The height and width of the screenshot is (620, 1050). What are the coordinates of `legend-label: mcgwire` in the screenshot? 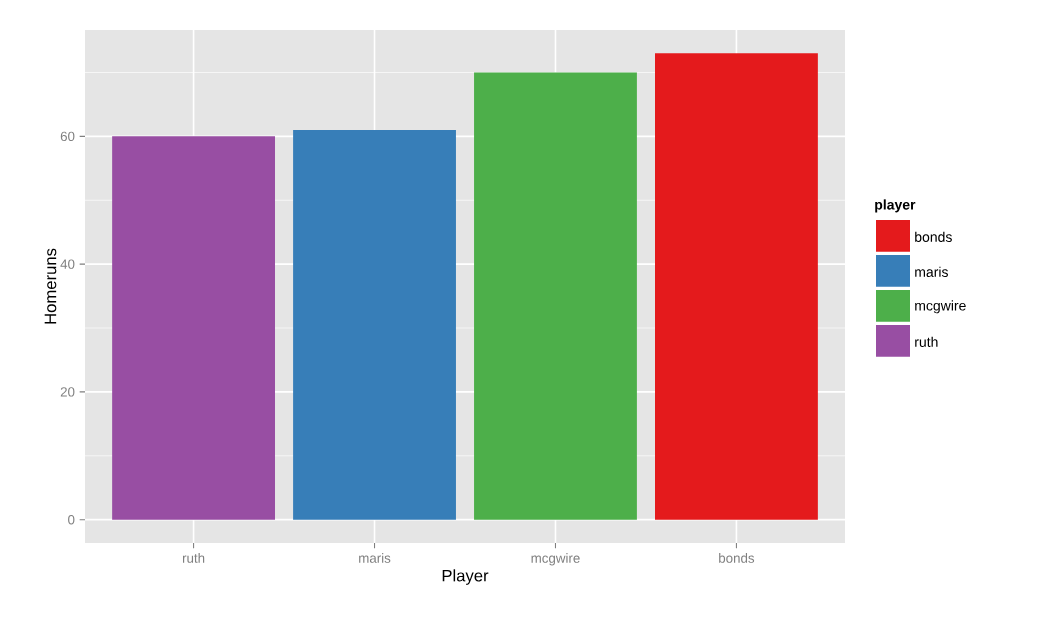 It's located at (940, 307).